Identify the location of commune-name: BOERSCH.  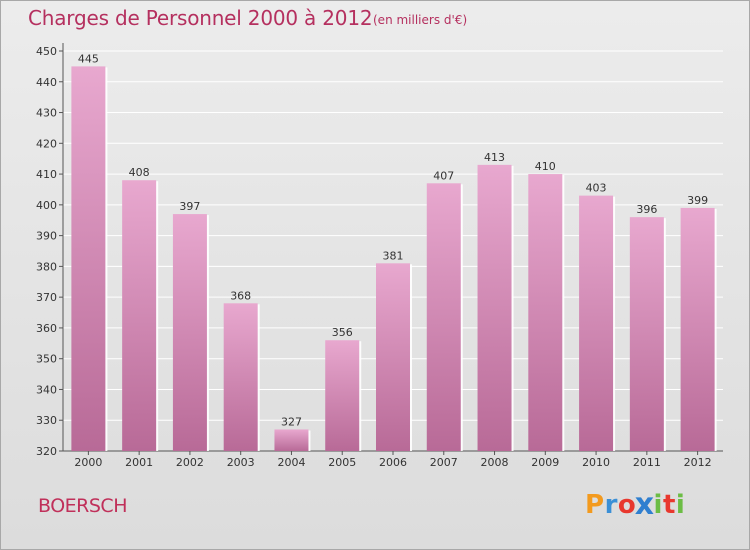
(82, 506).